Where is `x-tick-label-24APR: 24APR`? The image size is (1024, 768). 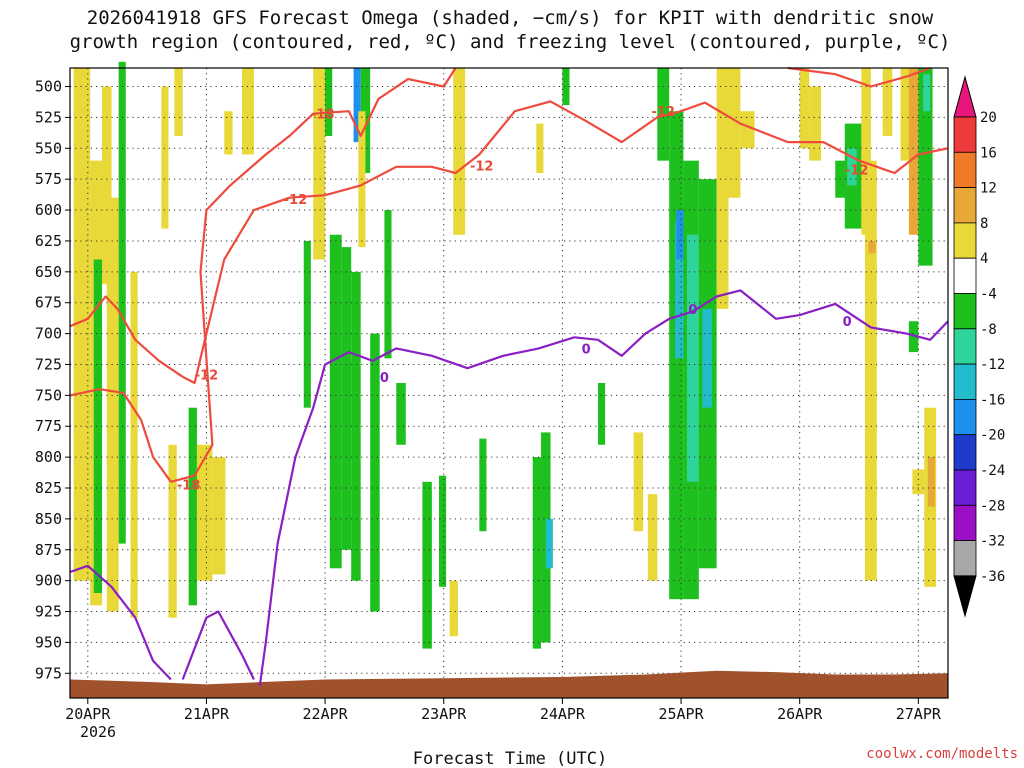
x-tick-label-24APR: 24APR is located at coordinates (563, 714).